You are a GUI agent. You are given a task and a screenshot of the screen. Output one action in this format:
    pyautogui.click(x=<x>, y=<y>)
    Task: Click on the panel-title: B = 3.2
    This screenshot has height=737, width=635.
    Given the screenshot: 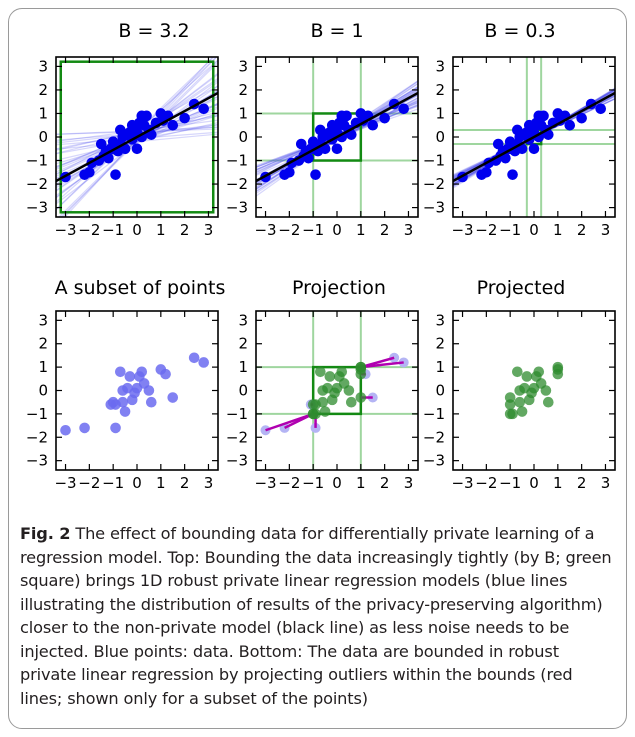 What is the action you would take?
    pyautogui.click(x=153, y=31)
    